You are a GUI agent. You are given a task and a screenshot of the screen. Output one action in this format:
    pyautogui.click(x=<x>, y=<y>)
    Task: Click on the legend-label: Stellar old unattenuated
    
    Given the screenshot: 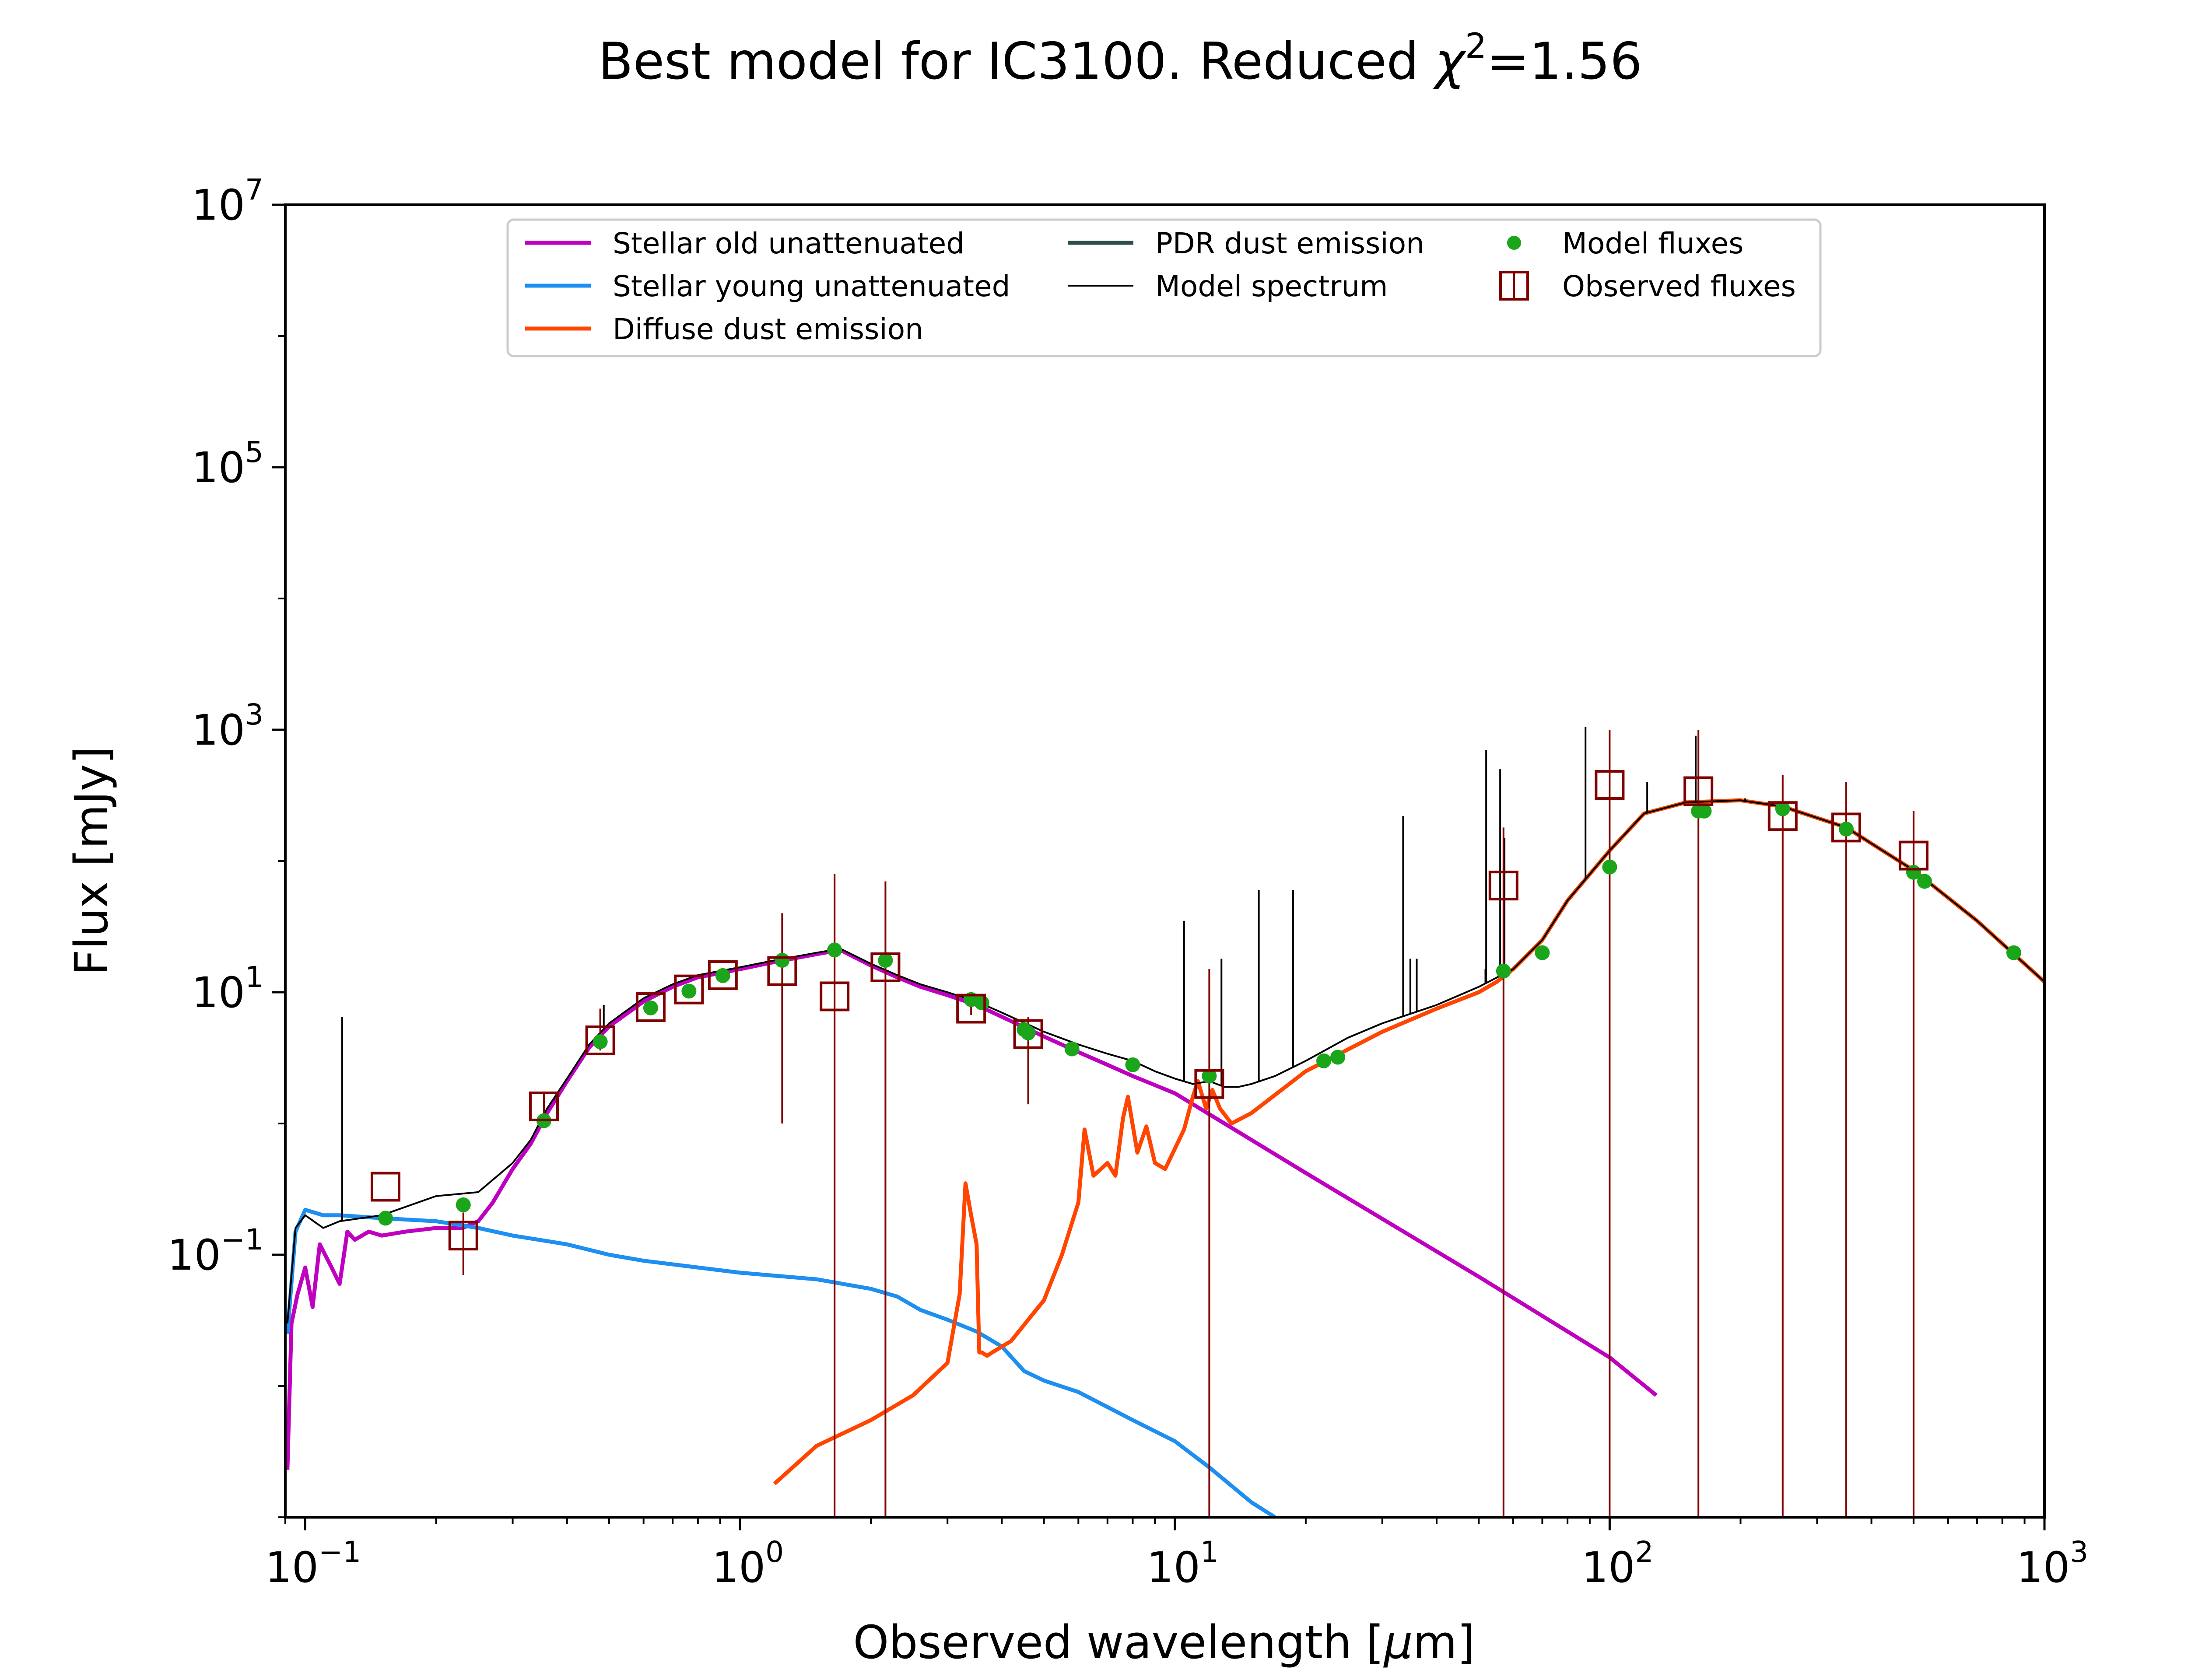 What is the action you would take?
    pyautogui.click(x=789, y=243)
    